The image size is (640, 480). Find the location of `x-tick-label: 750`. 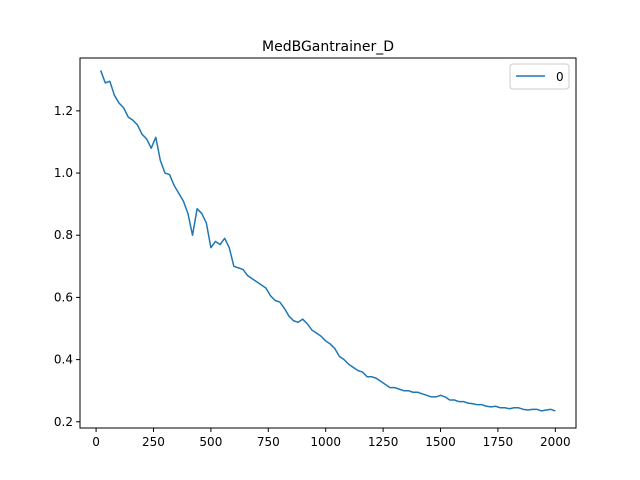

x-tick-label: 750 is located at coordinates (268, 442).